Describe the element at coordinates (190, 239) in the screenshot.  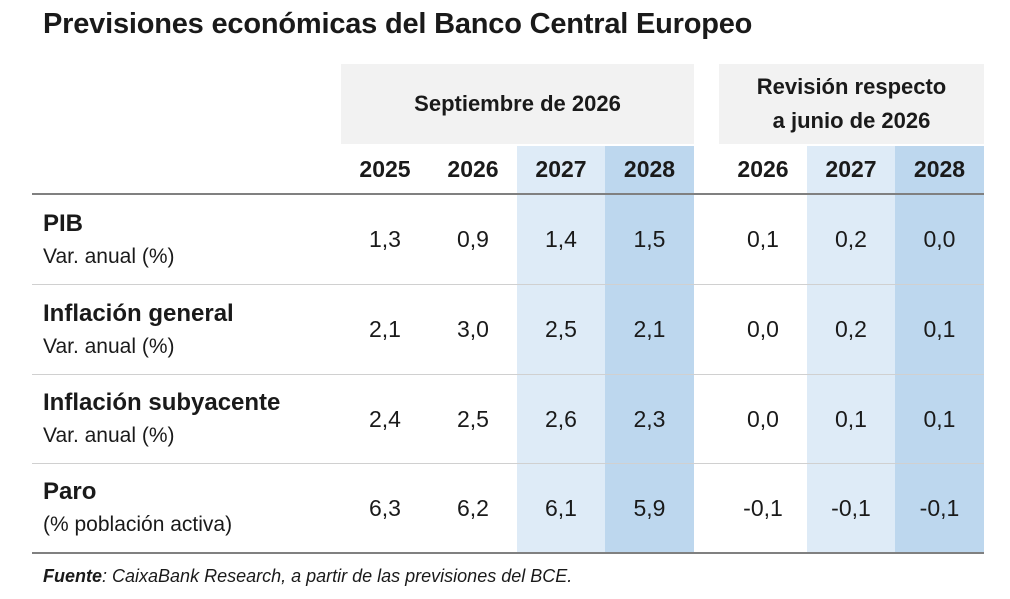
I see `table-row-label-pib: PIB Var. anual (%)` at that location.